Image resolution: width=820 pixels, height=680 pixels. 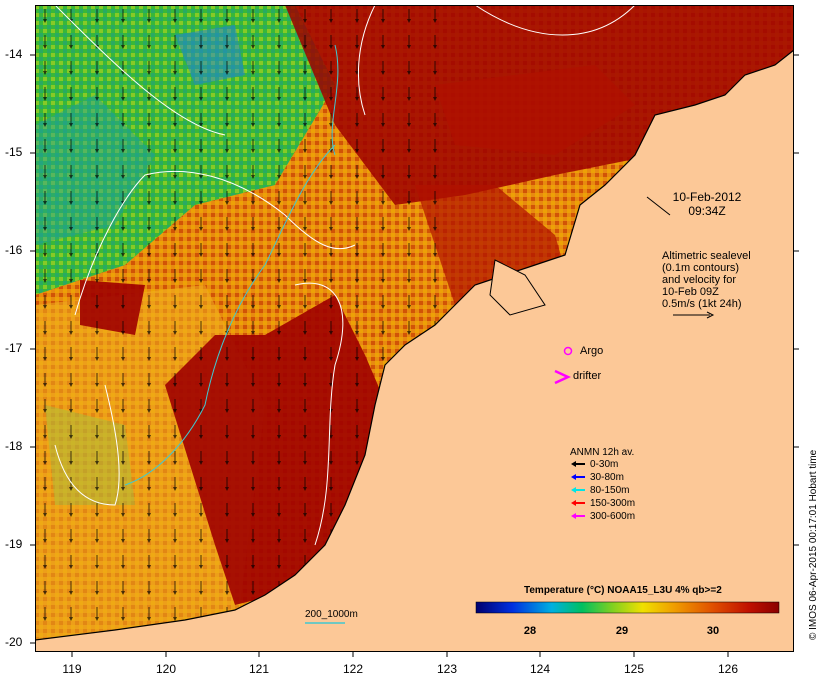 I want to click on colorbar-tick: 29, so click(x=622, y=631).